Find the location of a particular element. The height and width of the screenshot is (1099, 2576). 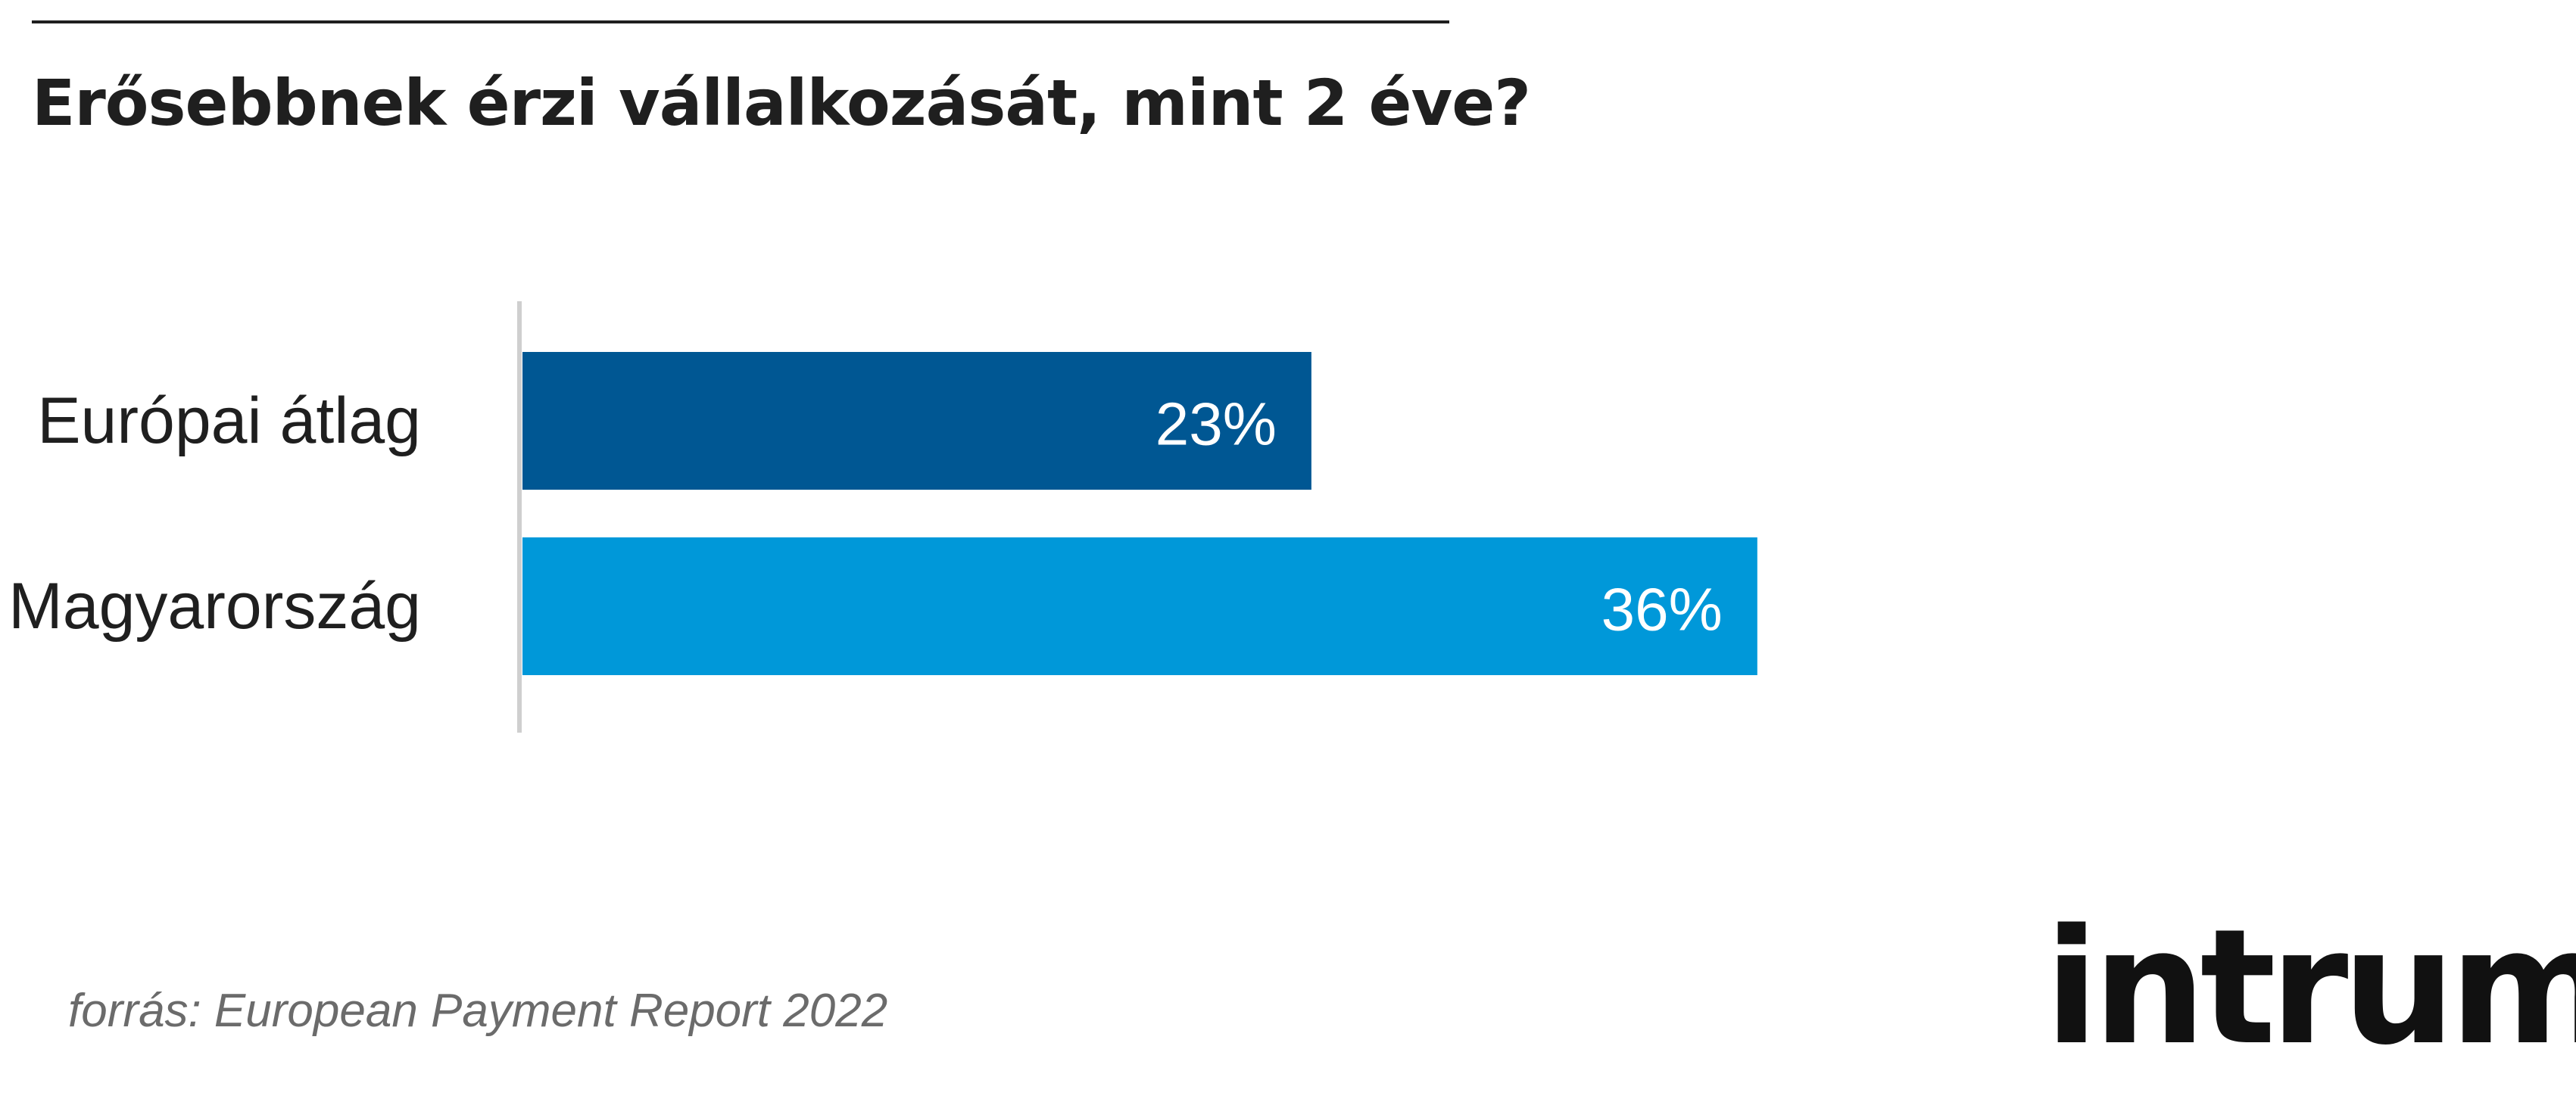

source-note: forrás: European Payment Report 2022 is located at coordinates (478, 1011).